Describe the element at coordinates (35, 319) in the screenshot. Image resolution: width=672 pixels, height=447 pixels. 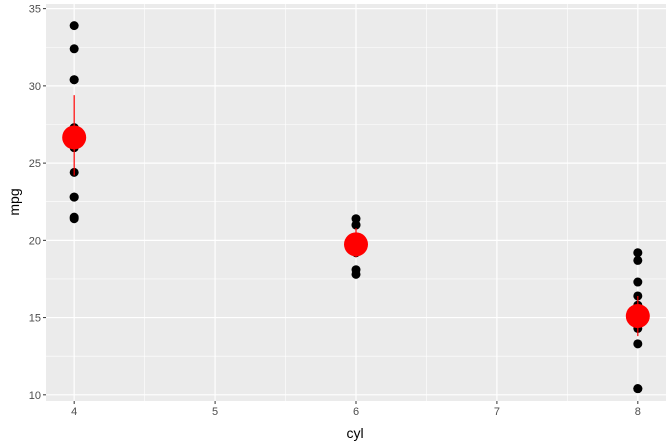
I see `y-tick-label: 15` at that location.